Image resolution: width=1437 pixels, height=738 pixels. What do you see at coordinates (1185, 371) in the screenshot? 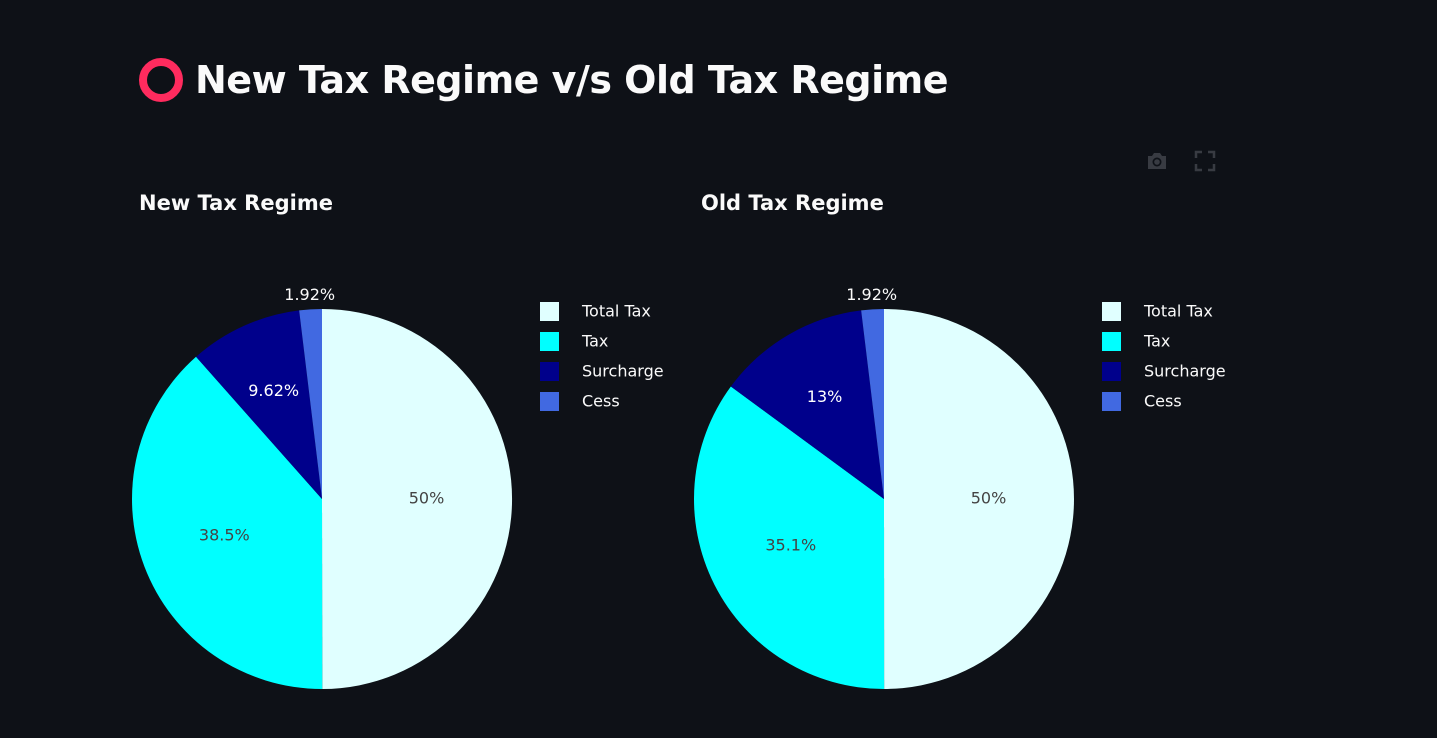
I see `old-regime-legend-label: Surcharge` at bounding box center [1185, 371].